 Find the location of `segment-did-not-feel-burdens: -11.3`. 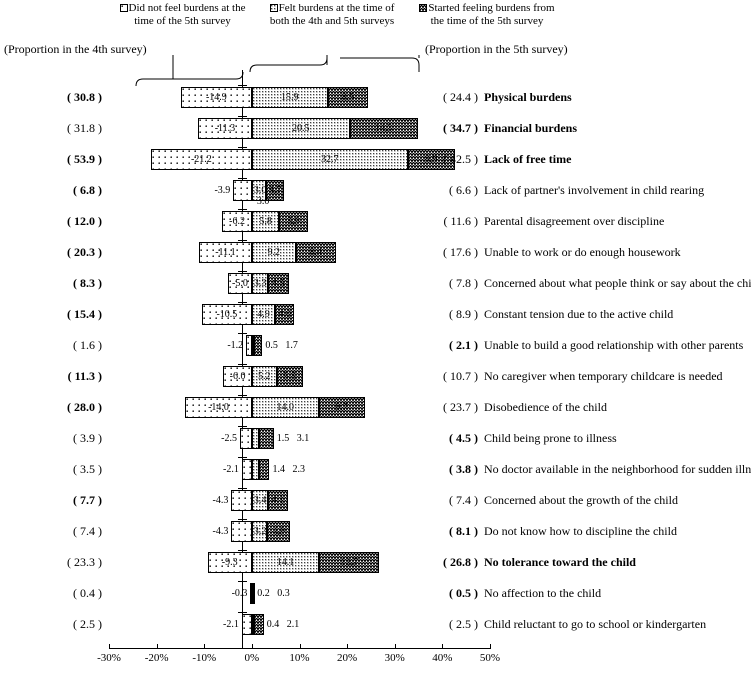

segment-did-not-feel-burdens: -11.3 is located at coordinates (225, 128).